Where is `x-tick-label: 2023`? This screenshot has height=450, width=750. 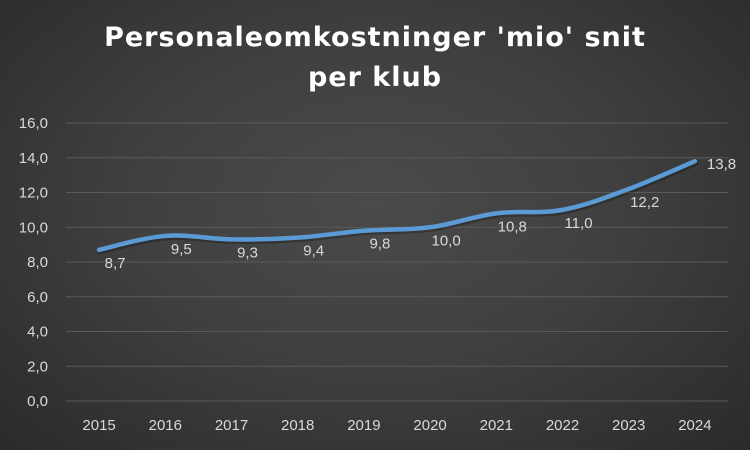
x-tick-label: 2023 is located at coordinates (628, 425).